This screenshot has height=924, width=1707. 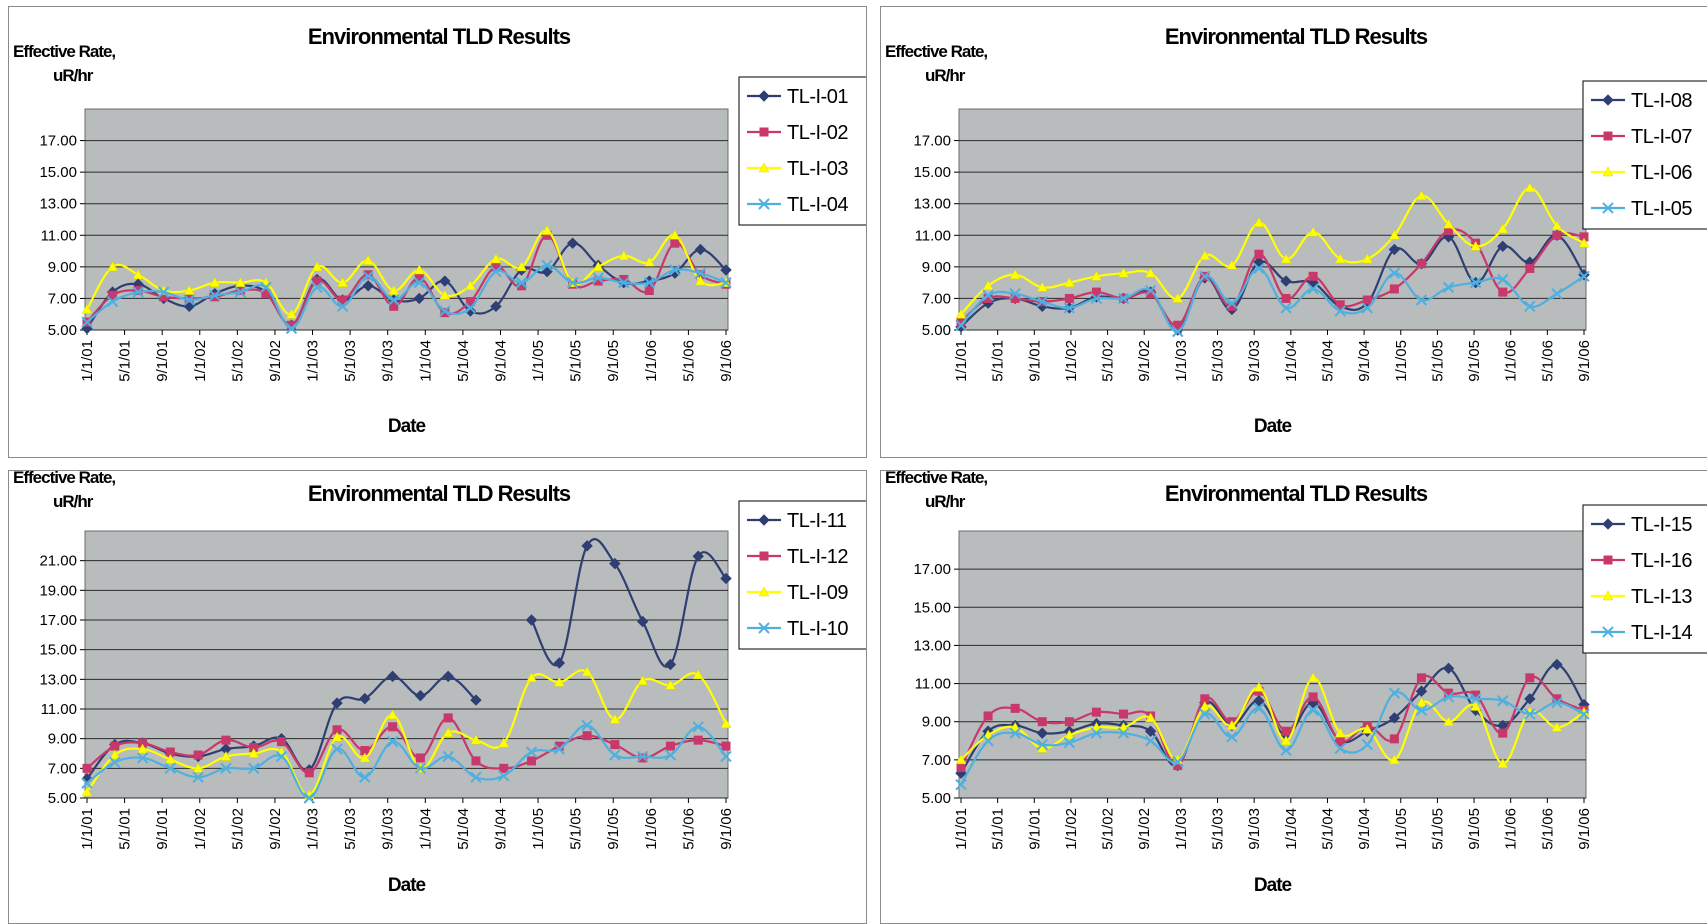 What do you see at coordinates (58, 590) in the screenshot?
I see `y-tick-label: 19.00` at bounding box center [58, 590].